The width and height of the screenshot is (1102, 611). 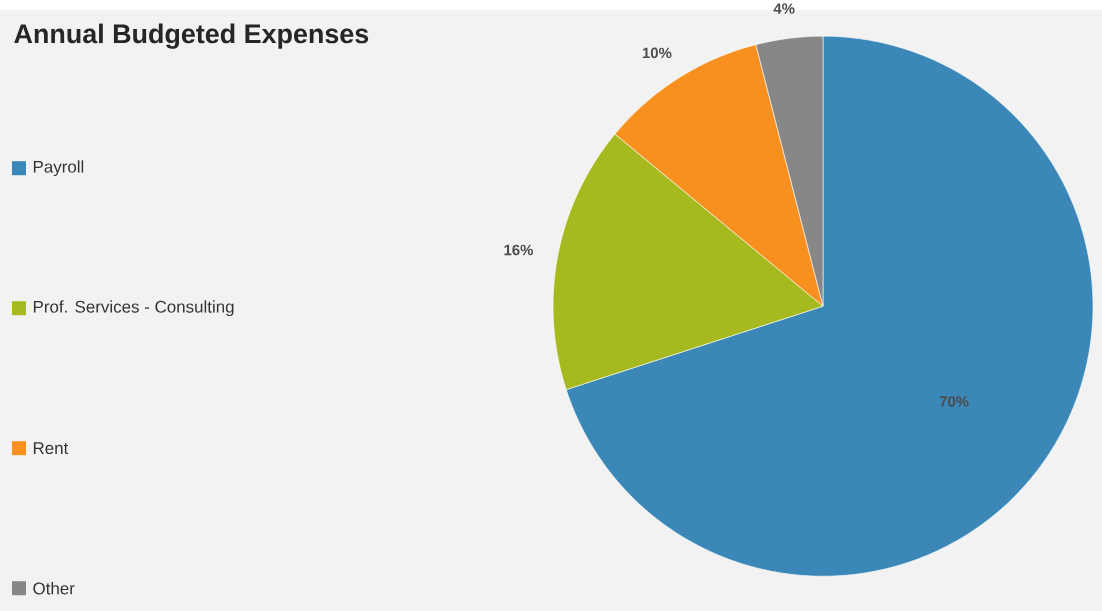 I want to click on text: Annual Budgeted Expenses, so click(x=191, y=36).